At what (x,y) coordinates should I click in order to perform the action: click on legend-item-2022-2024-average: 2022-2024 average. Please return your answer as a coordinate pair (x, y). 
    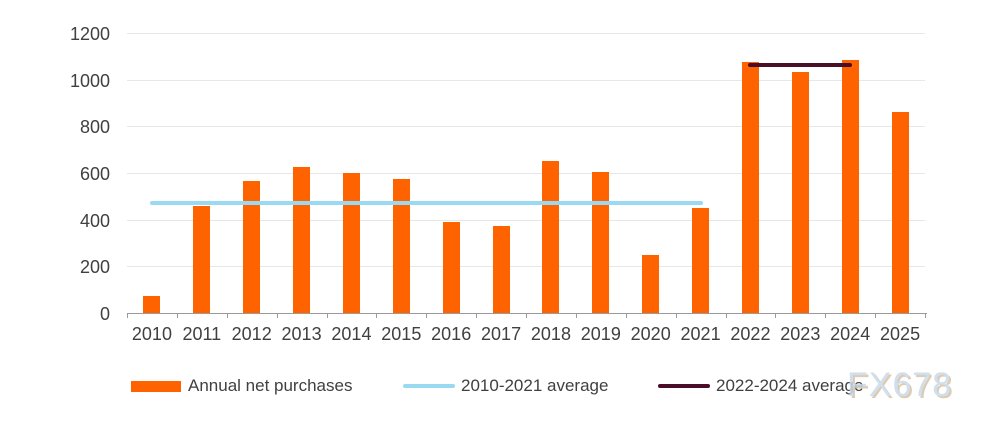
    Looking at the image, I should click on (760, 386).